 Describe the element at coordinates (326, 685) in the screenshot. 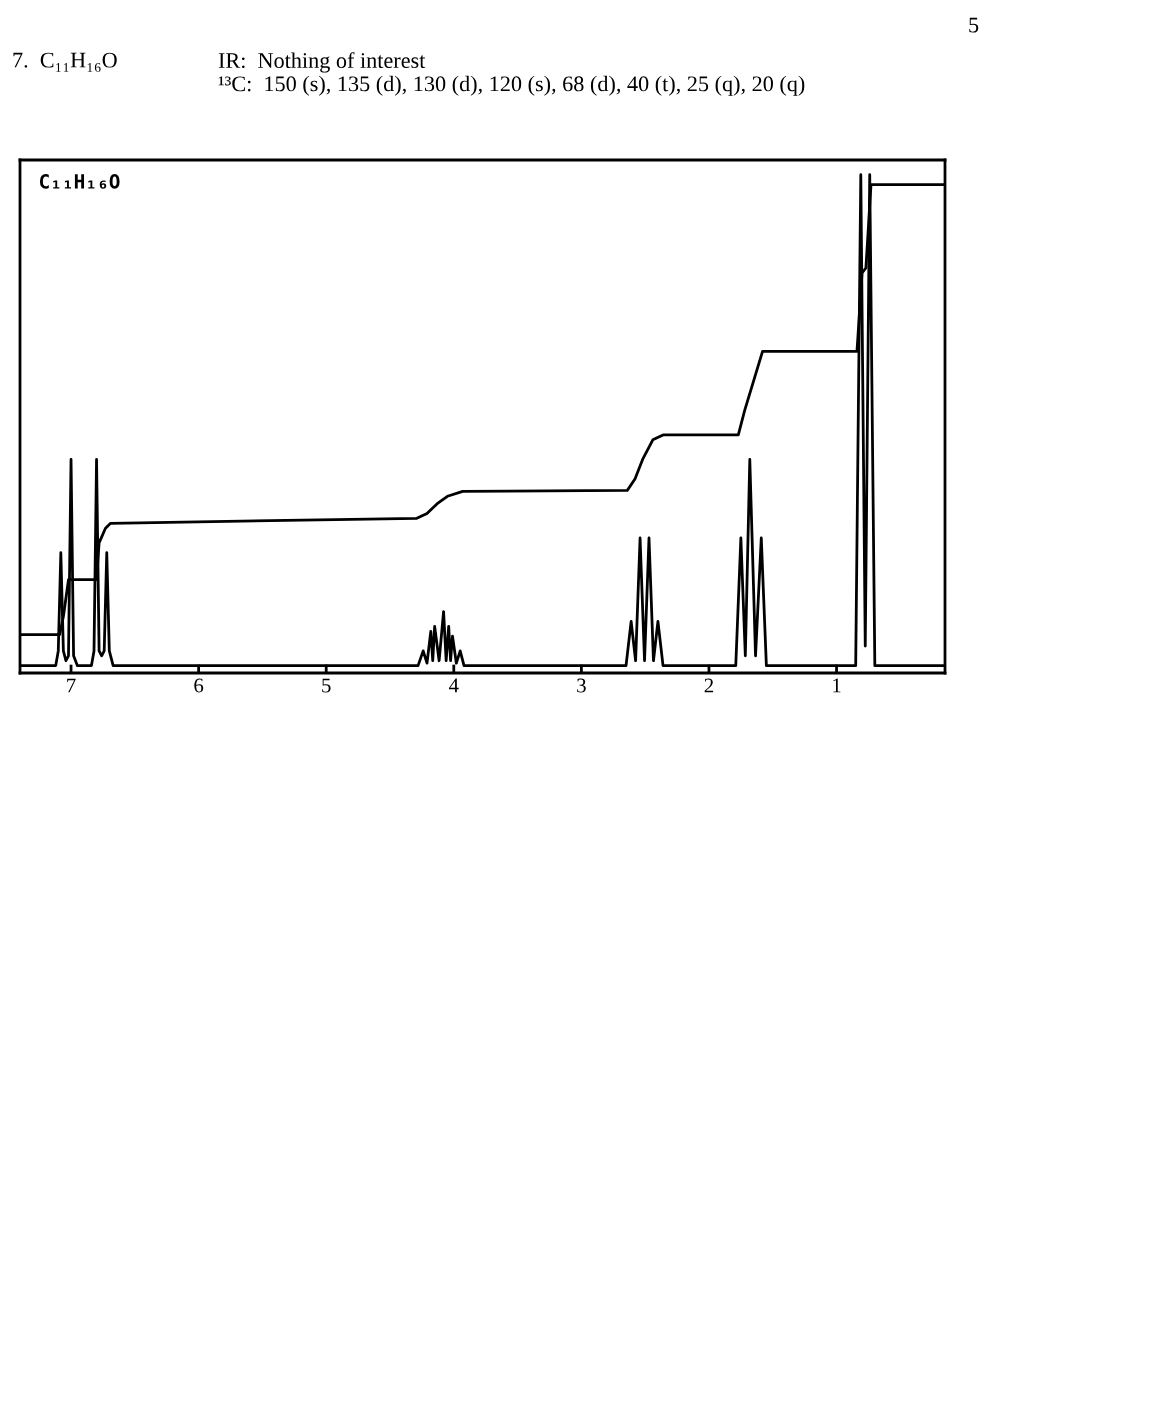

I see `x-tick-label: 5` at that location.